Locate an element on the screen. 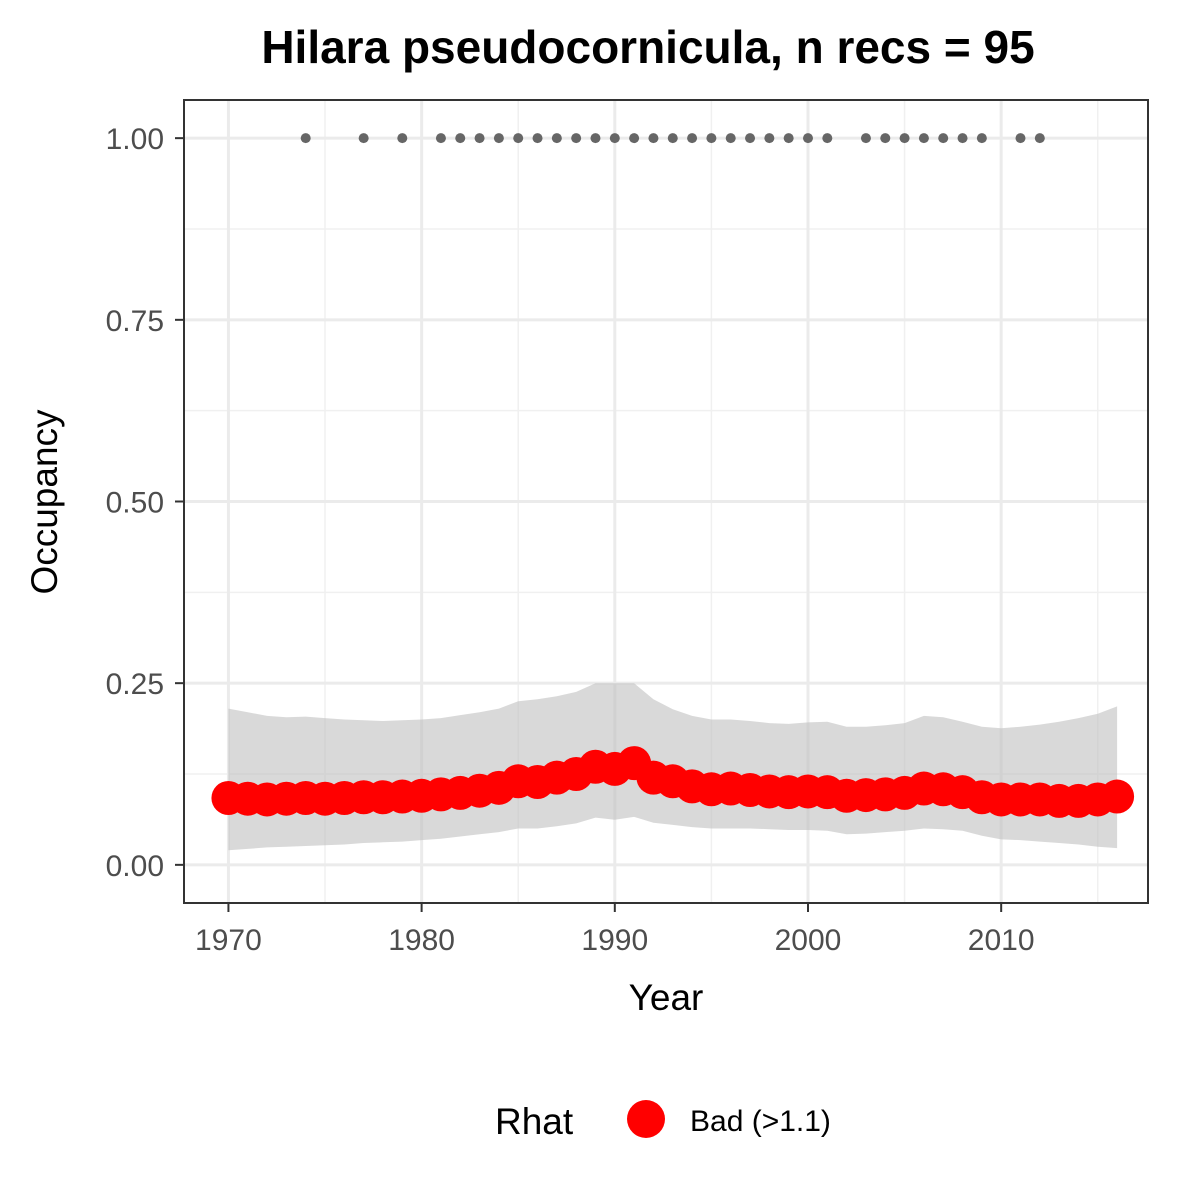 The image size is (1200, 1200). legend-label-bad-rhat: Bad (>1.1) is located at coordinates (760, 1121).